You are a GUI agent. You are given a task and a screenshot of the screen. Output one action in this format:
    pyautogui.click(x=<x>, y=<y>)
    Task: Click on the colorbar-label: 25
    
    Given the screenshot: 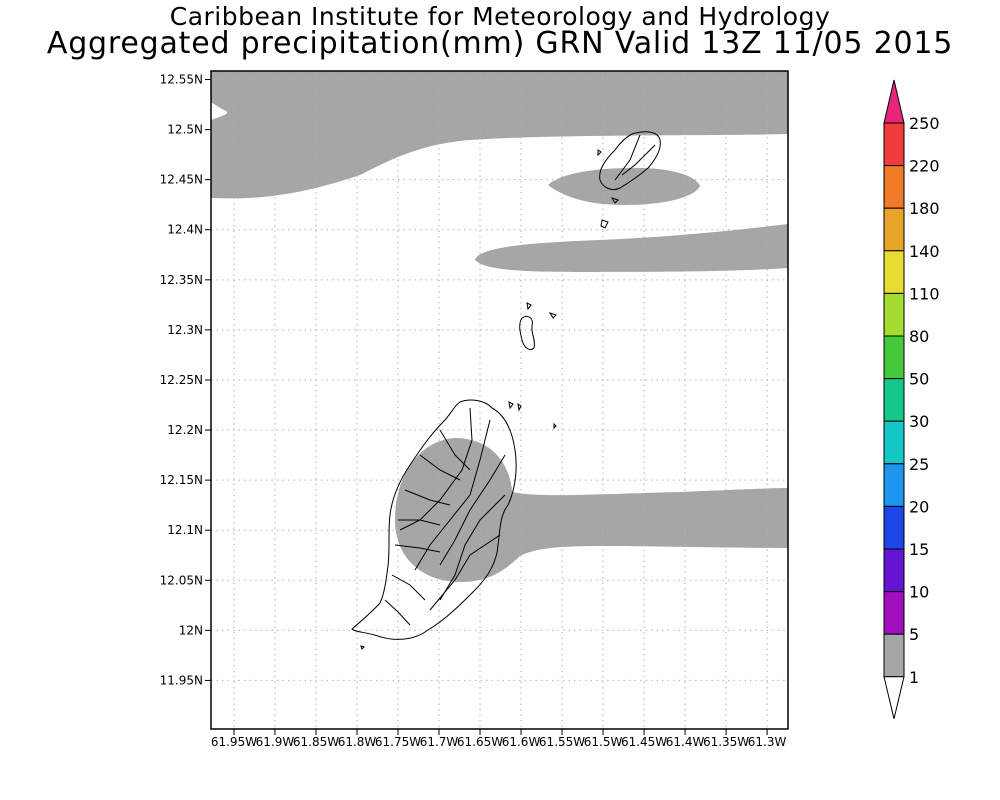 What is the action you would take?
    pyautogui.click(x=919, y=464)
    